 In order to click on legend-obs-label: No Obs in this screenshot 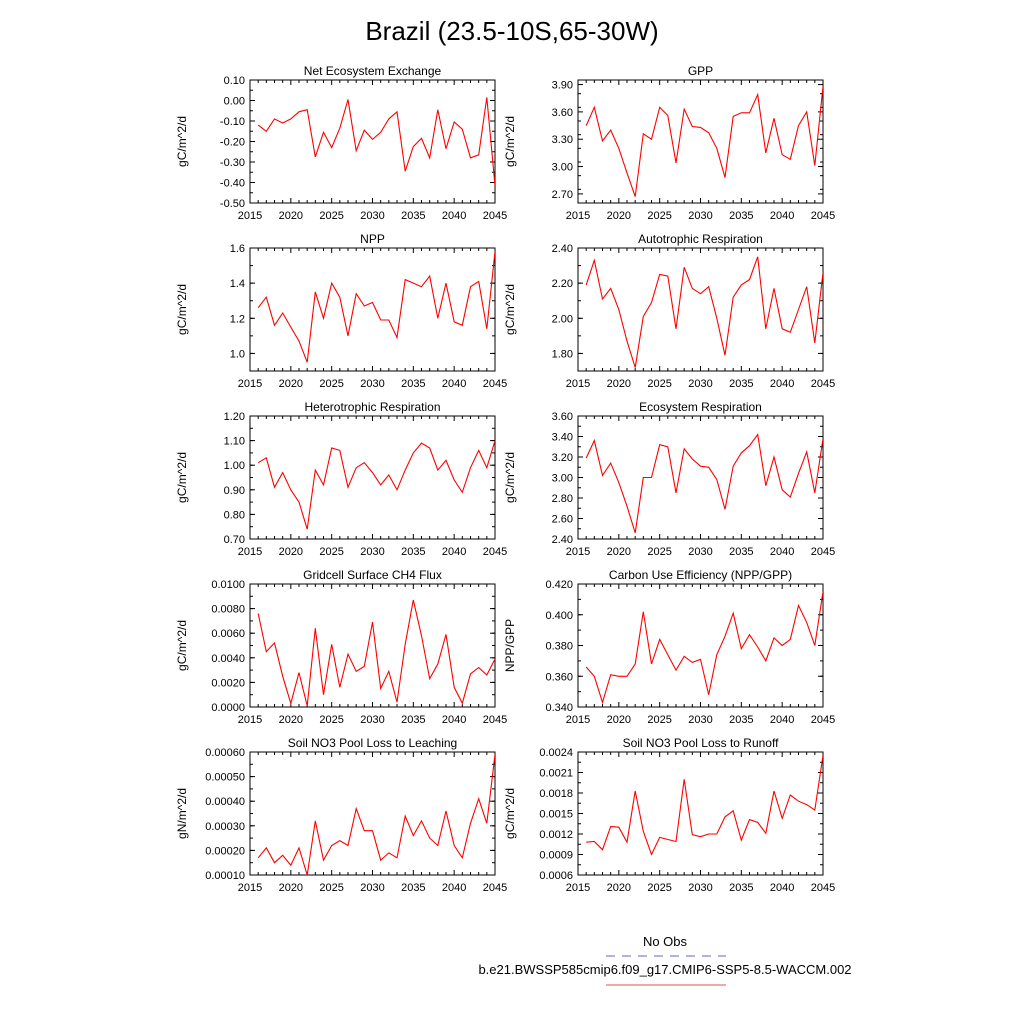, I will do `click(665, 941)`.